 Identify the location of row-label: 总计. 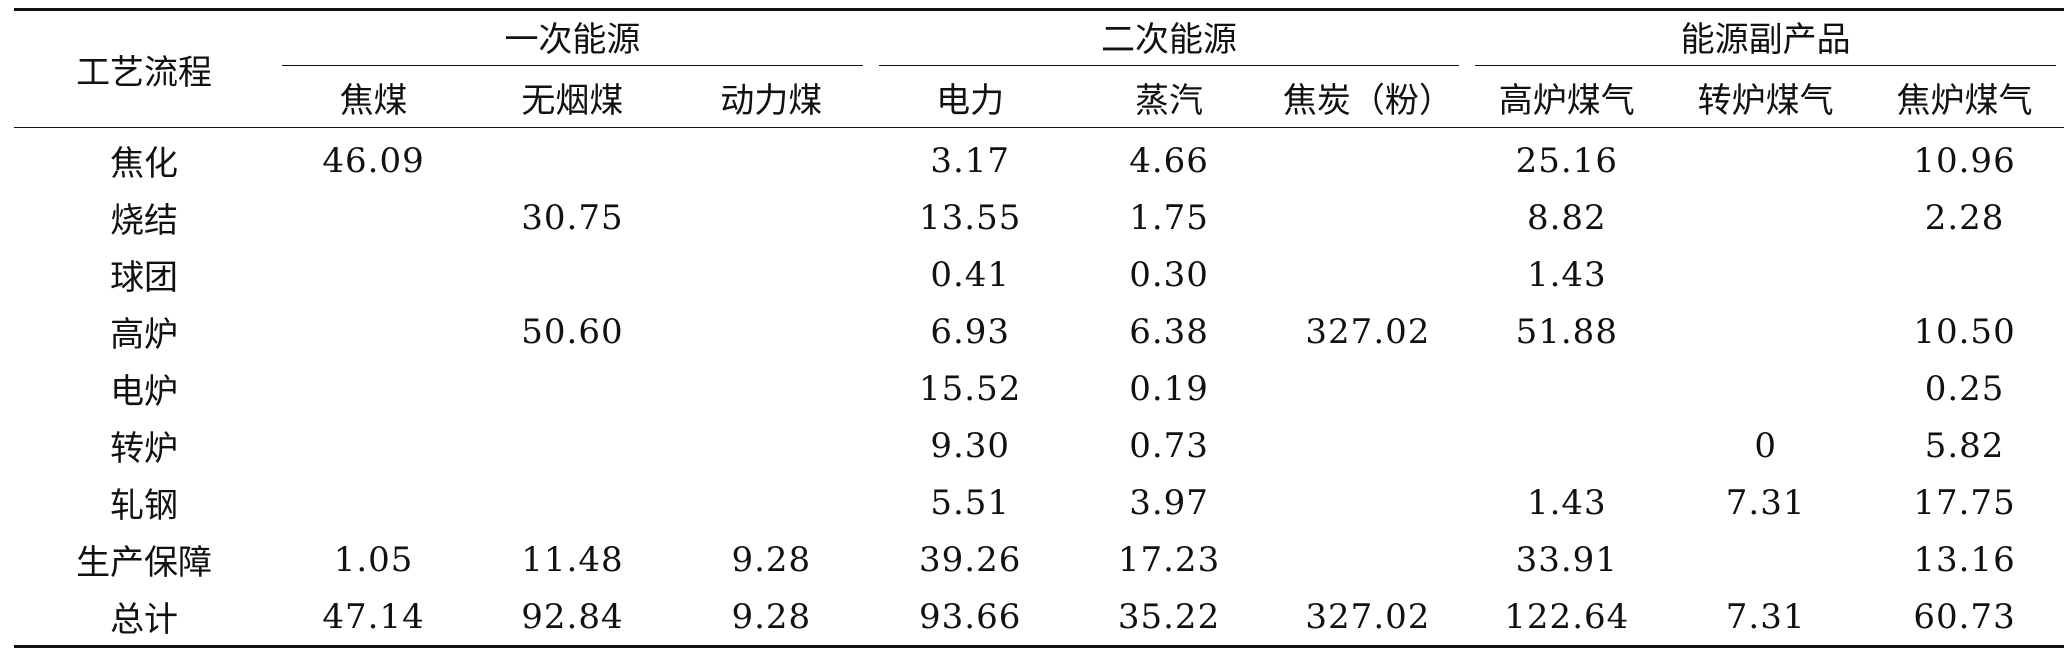
(144, 618).